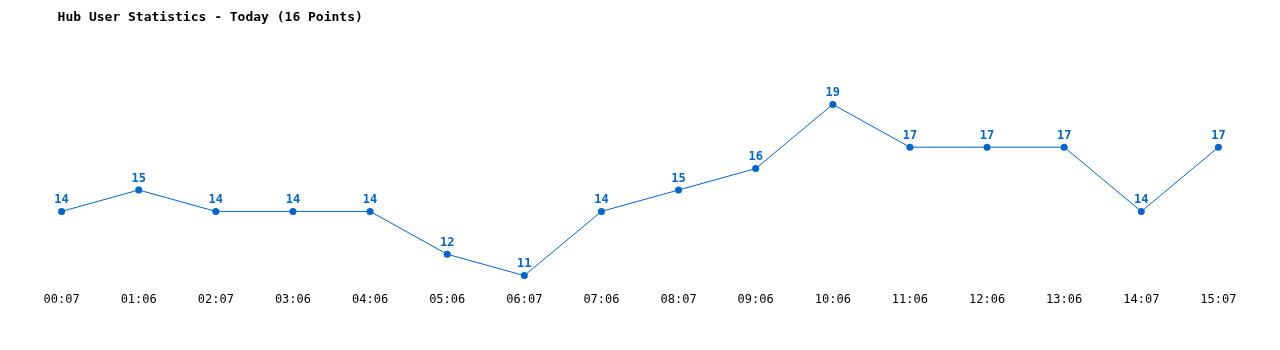 Image resolution: width=1280 pixels, height=350 pixels. Describe the element at coordinates (293, 299) in the screenshot. I see `x-tick-label: 03:06` at that location.